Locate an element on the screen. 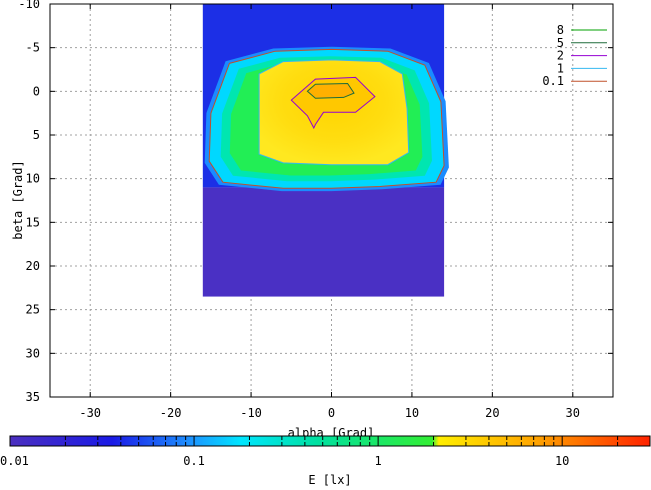 The width and height of the screenshot is (651, 490). colorbar-tick-label: 0.01 is located at coordinates (14, 461).